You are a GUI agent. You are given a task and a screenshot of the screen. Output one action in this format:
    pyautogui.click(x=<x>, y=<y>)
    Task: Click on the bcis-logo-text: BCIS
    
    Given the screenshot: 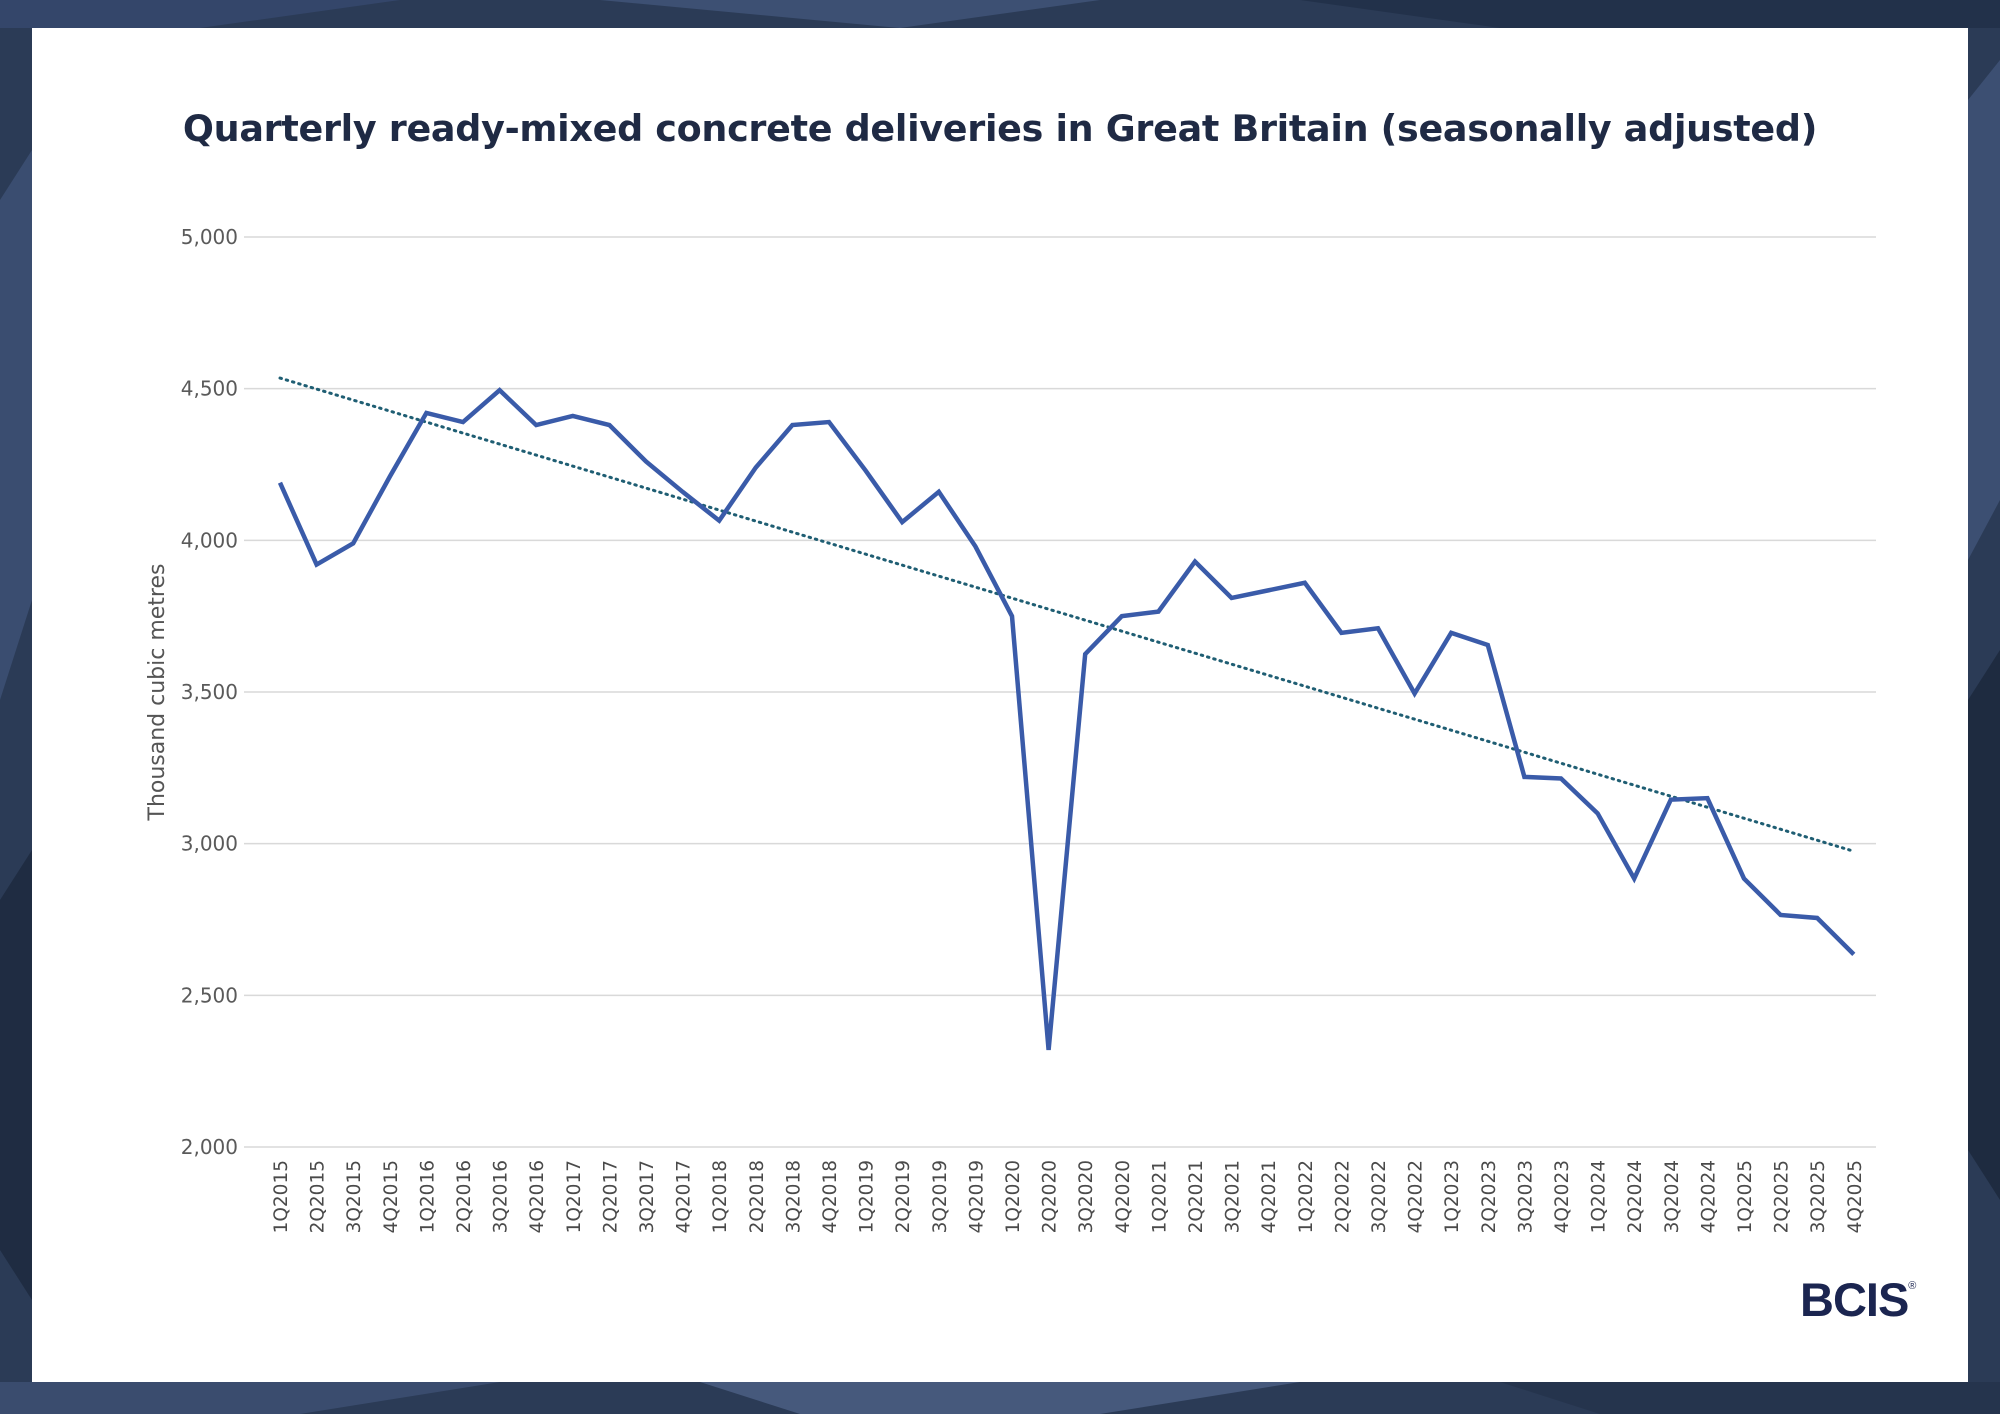 What is the action you would take?
    pyautogui.click(x=1854, y=1299)
    